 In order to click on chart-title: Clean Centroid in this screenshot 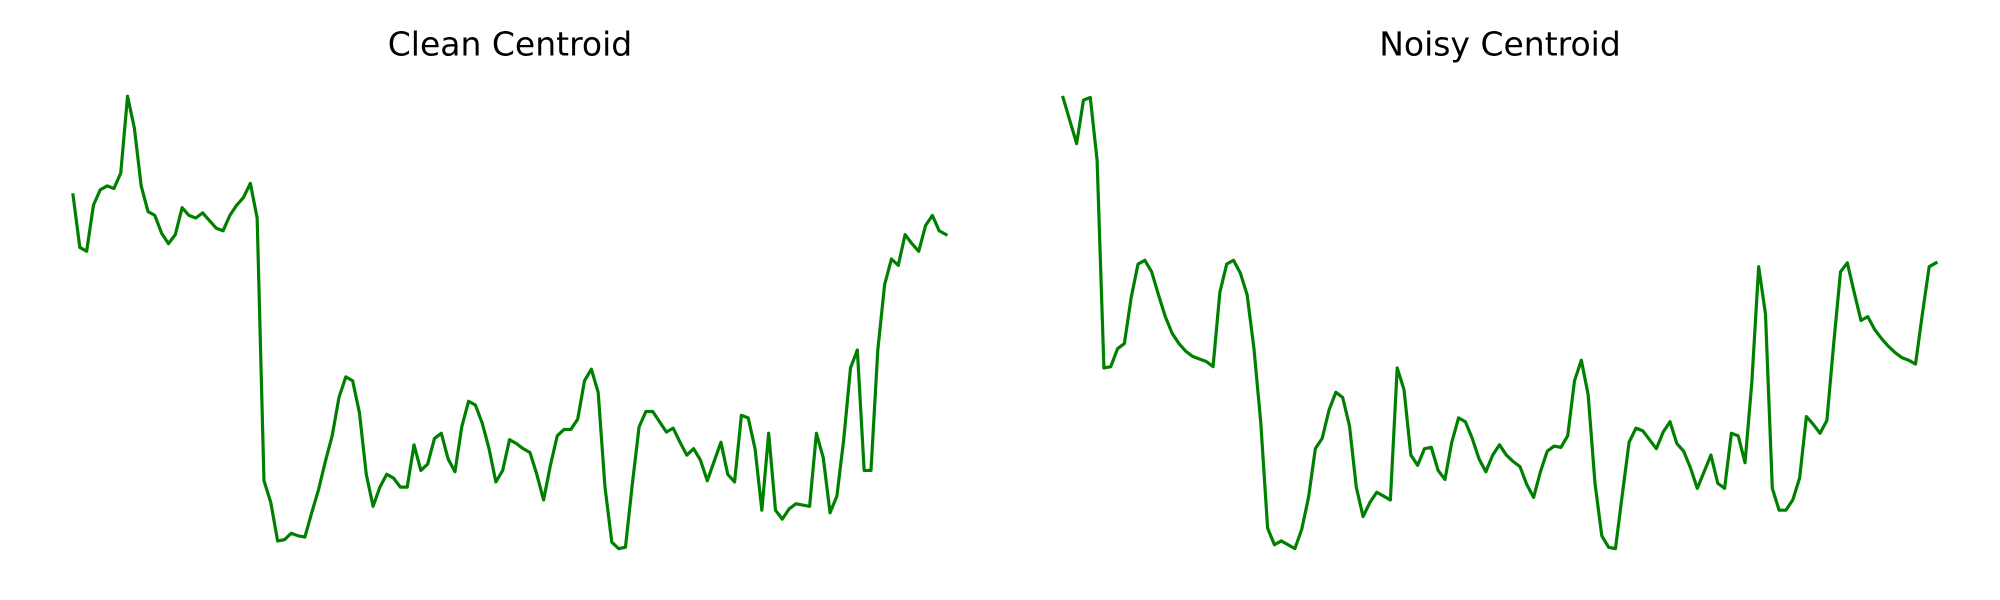, I will do `click(510, 44)`.